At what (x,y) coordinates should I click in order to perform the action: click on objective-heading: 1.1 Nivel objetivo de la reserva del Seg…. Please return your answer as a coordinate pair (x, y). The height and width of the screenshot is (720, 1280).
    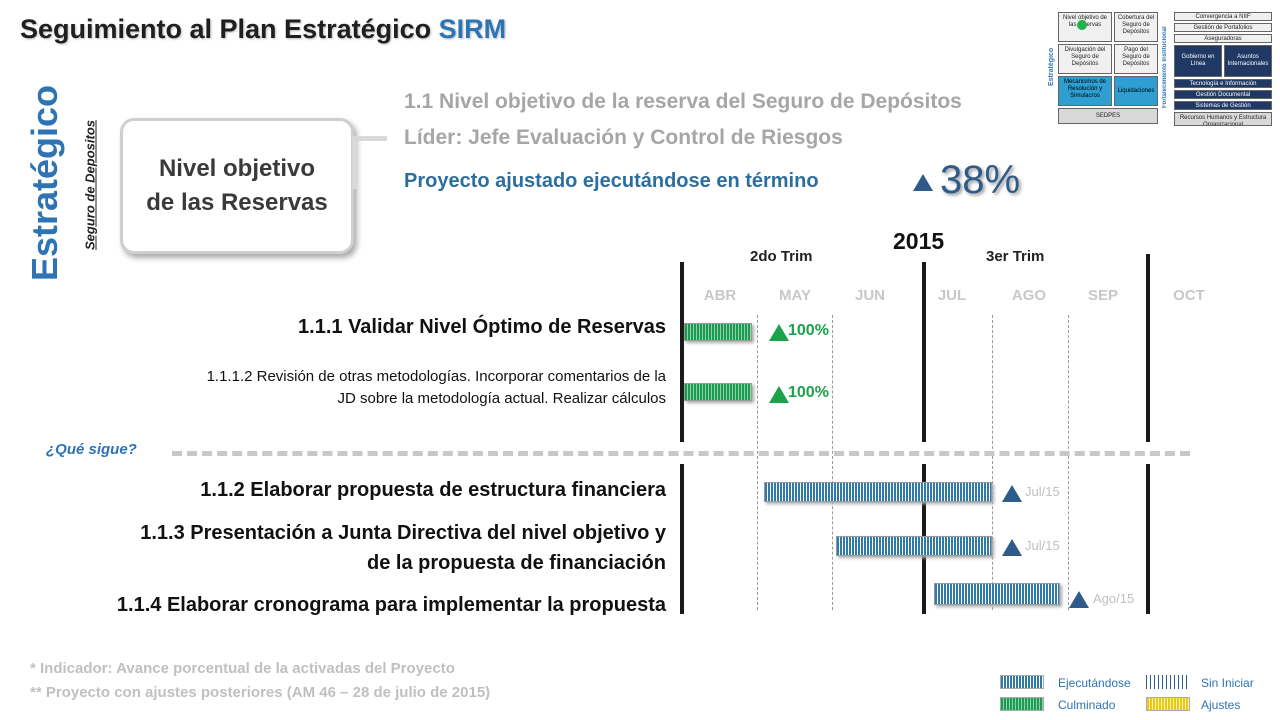
    Looking at the image, I should click on (683, 101).